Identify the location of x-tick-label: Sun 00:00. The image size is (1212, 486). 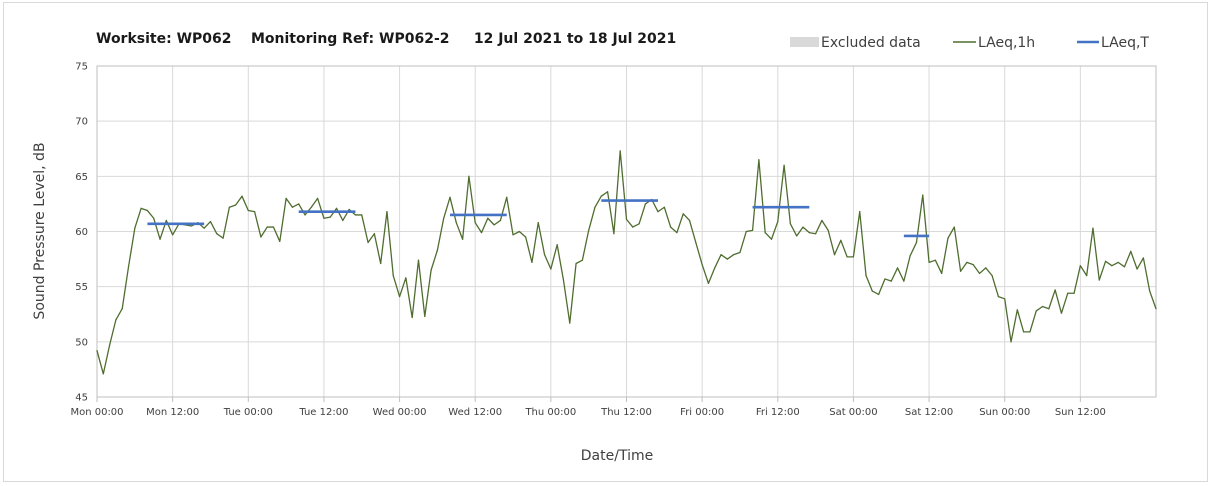
(1004, 412).